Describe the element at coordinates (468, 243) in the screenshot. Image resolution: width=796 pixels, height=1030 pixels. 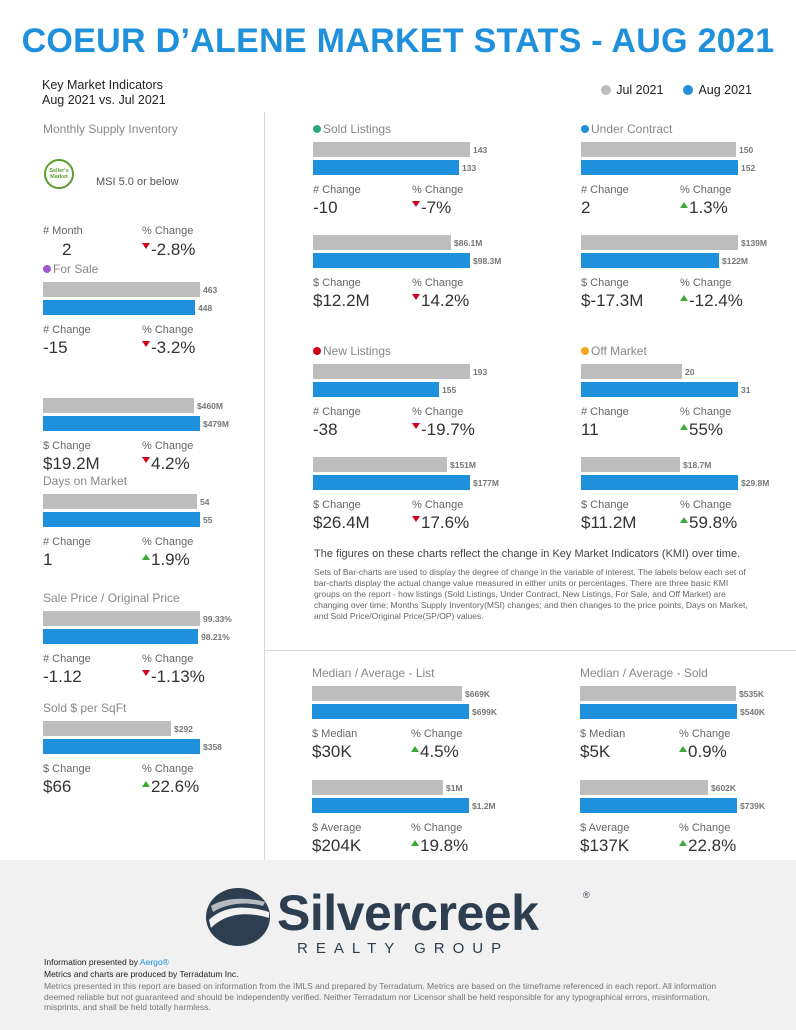
I see `bar-value-jul: $86.1M` at that location.